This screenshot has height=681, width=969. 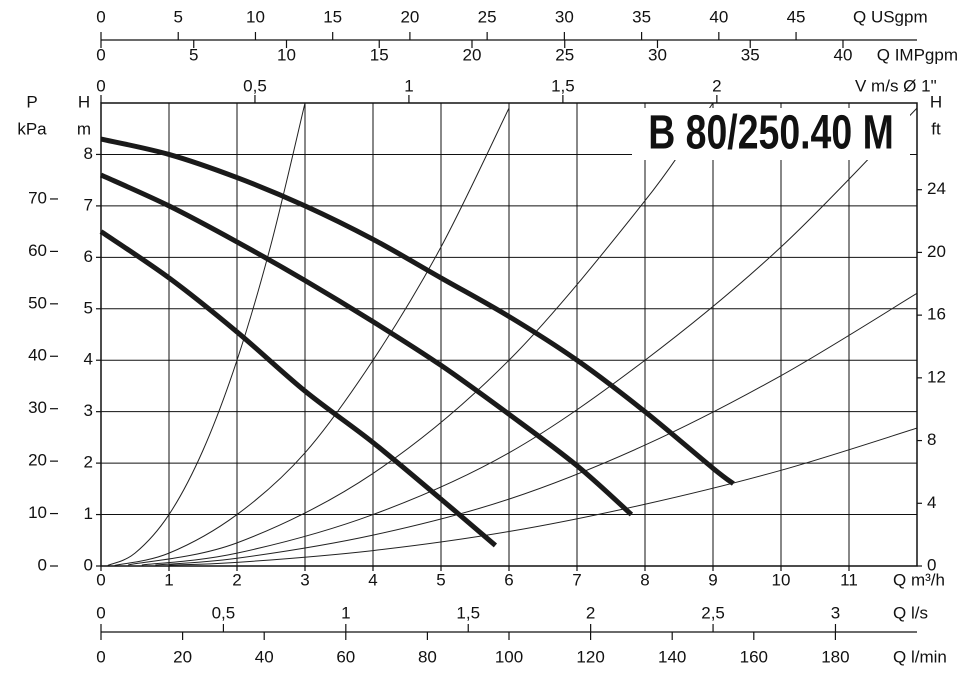 I want to click on axis-tick-label: 120, so click(x=590, y=656).